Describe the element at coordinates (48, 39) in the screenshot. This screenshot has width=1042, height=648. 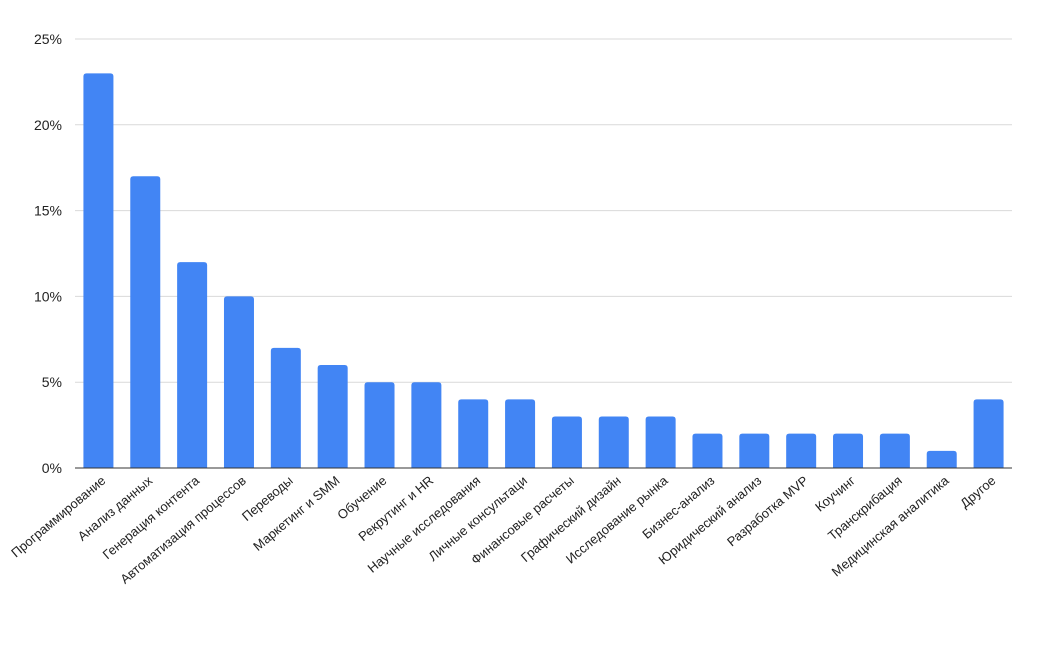
I see `y-tick-label: 25%` at that location.